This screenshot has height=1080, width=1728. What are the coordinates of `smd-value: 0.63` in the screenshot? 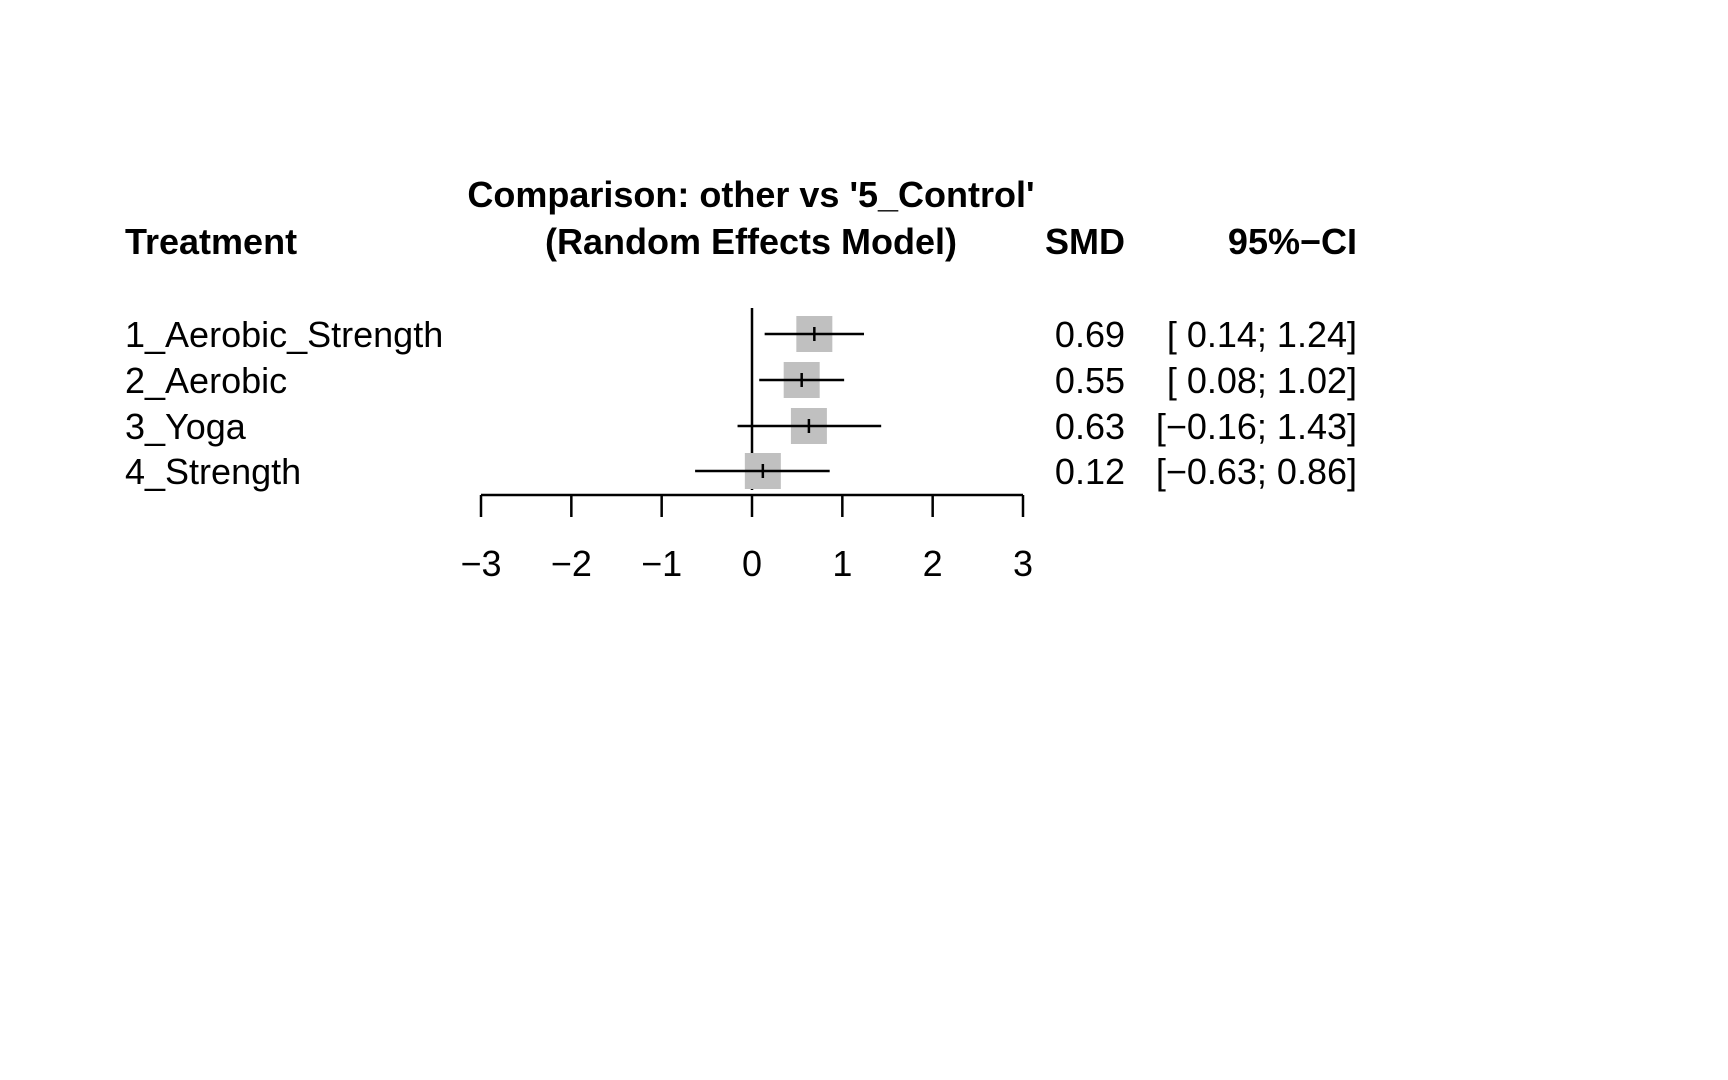 It's located at (1090, 426).